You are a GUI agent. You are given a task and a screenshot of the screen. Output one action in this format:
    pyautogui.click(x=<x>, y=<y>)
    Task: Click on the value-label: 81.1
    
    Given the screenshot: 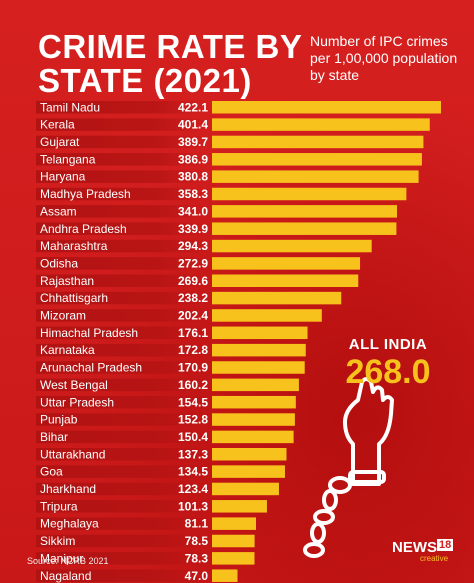 What is the action you would take?
    pyautogui.click(x=197, y=524)
    